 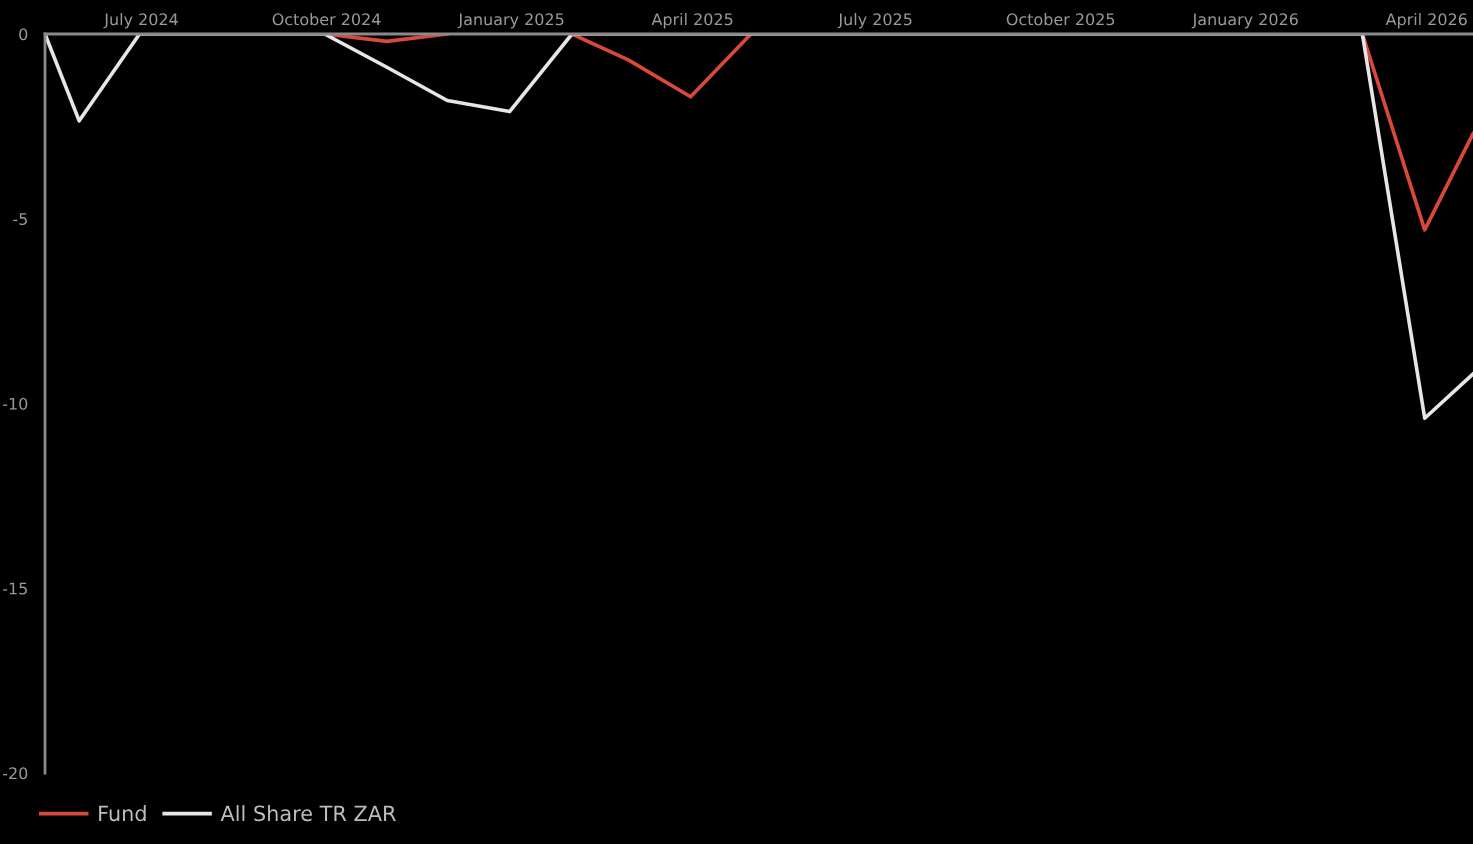 What do you see at coordinates (874, 20) in the screenshot?
I see `x-tick-label: July 2025` at bounding box center [874, 20].